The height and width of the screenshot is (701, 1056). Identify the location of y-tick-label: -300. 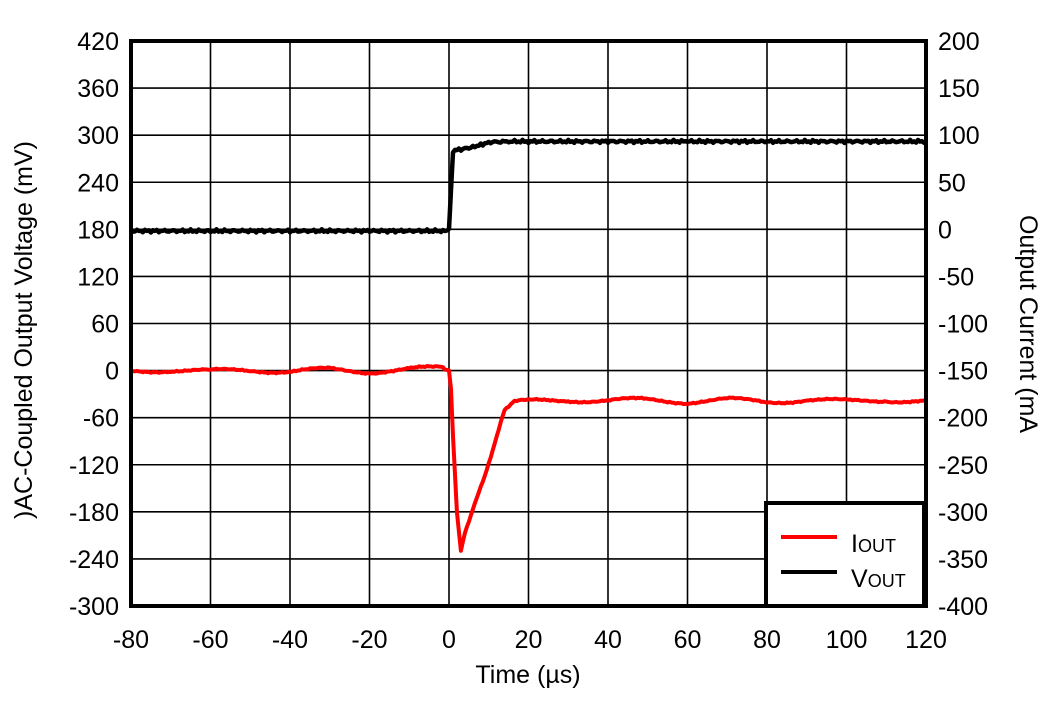
(94, 607).